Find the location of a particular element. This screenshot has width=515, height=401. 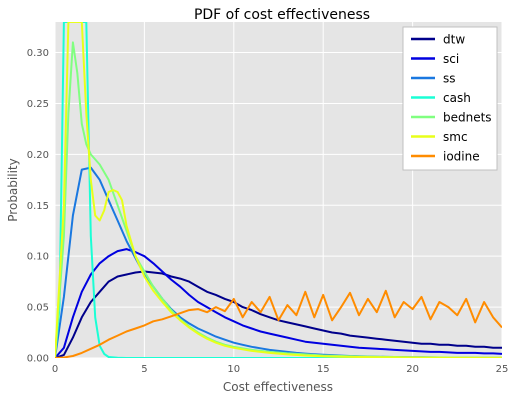

y-tick-label: 0.10 is located at coordinates (38, 257).